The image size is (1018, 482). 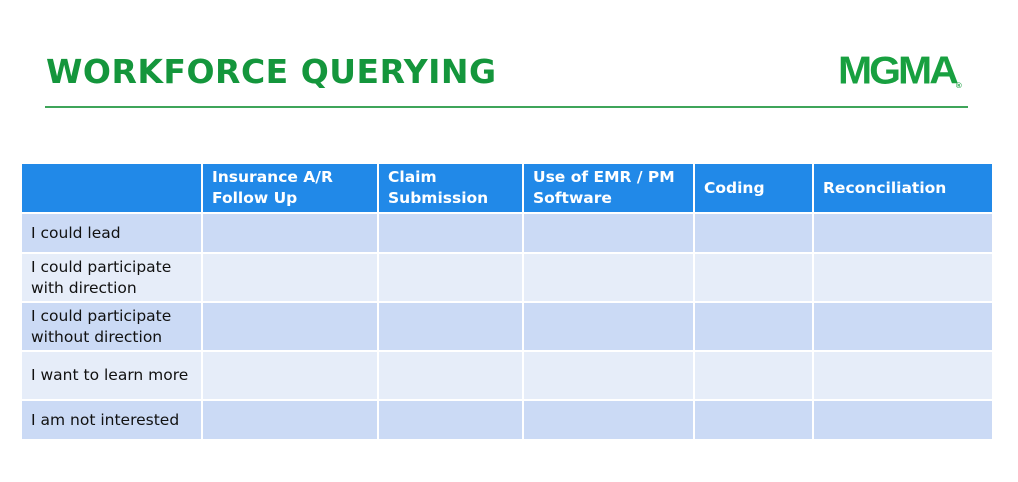 What do you see at coordinates (506, 107) in the screenshot?
I see `title-divider` at bounding box center [506, 107].